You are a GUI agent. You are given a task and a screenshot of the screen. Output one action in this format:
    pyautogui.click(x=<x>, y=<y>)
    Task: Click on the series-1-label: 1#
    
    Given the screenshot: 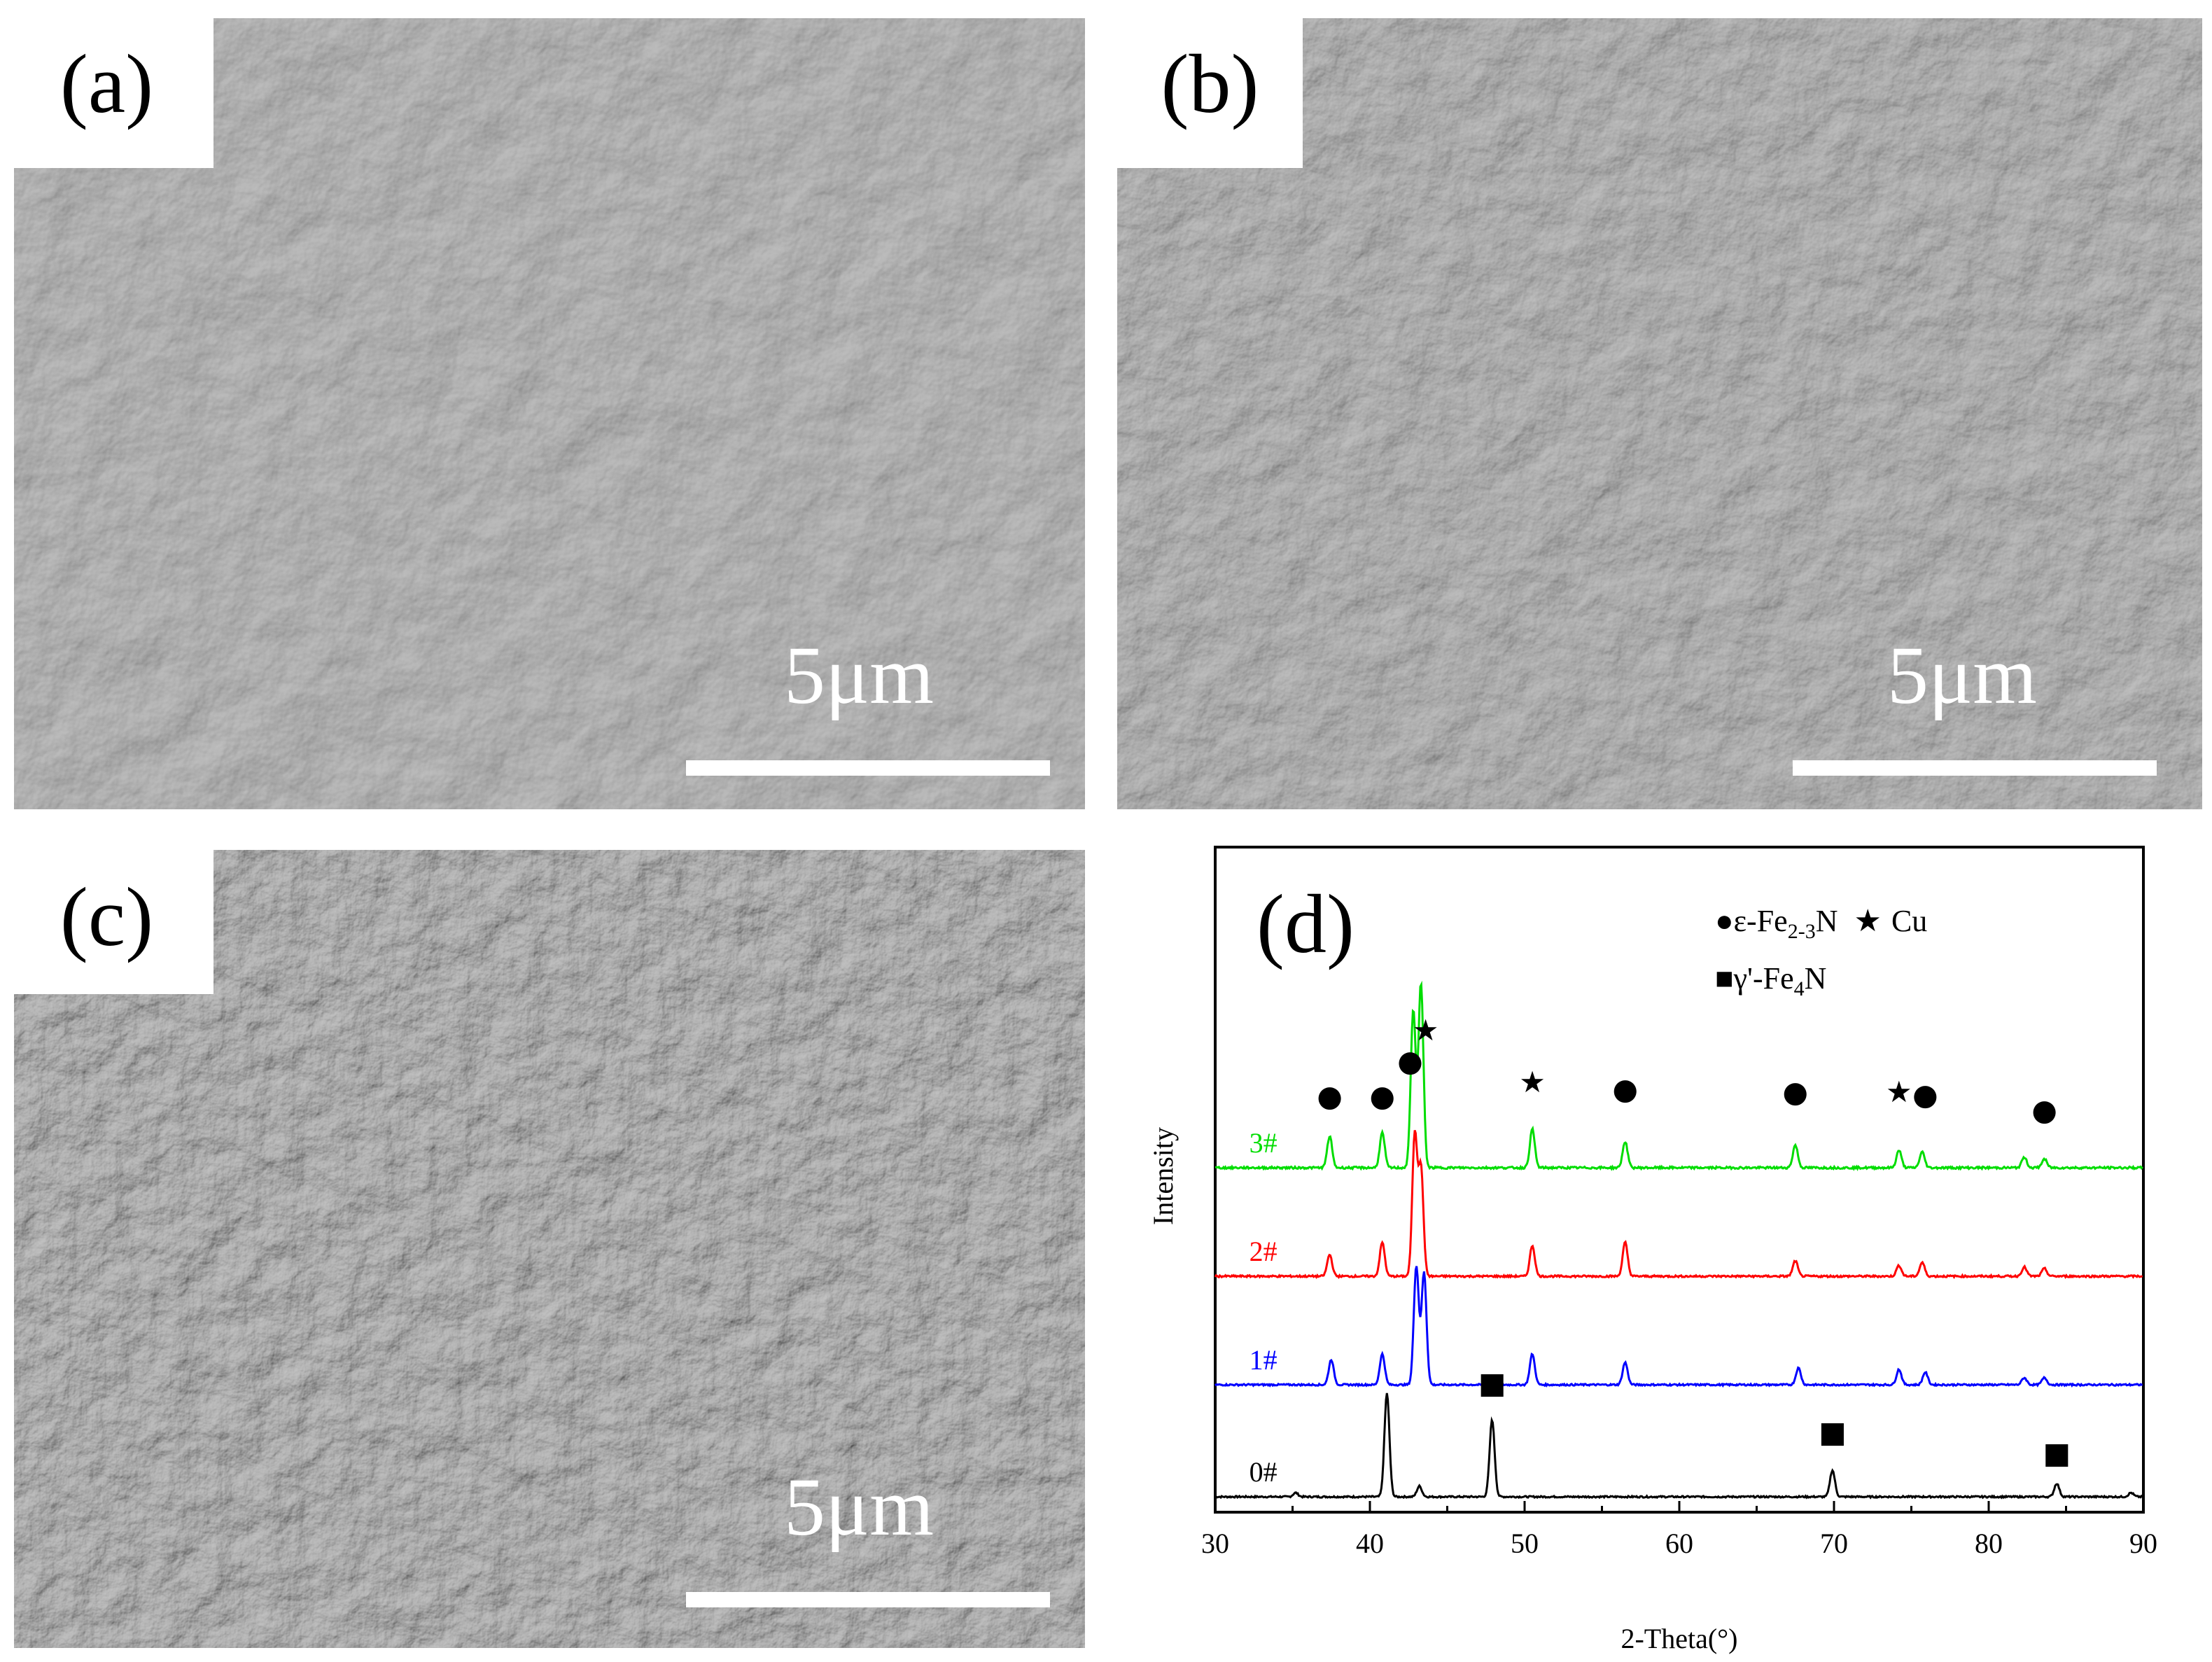 What is the action you would take?
    pyautogui.click(x=1264, y=1360)
    